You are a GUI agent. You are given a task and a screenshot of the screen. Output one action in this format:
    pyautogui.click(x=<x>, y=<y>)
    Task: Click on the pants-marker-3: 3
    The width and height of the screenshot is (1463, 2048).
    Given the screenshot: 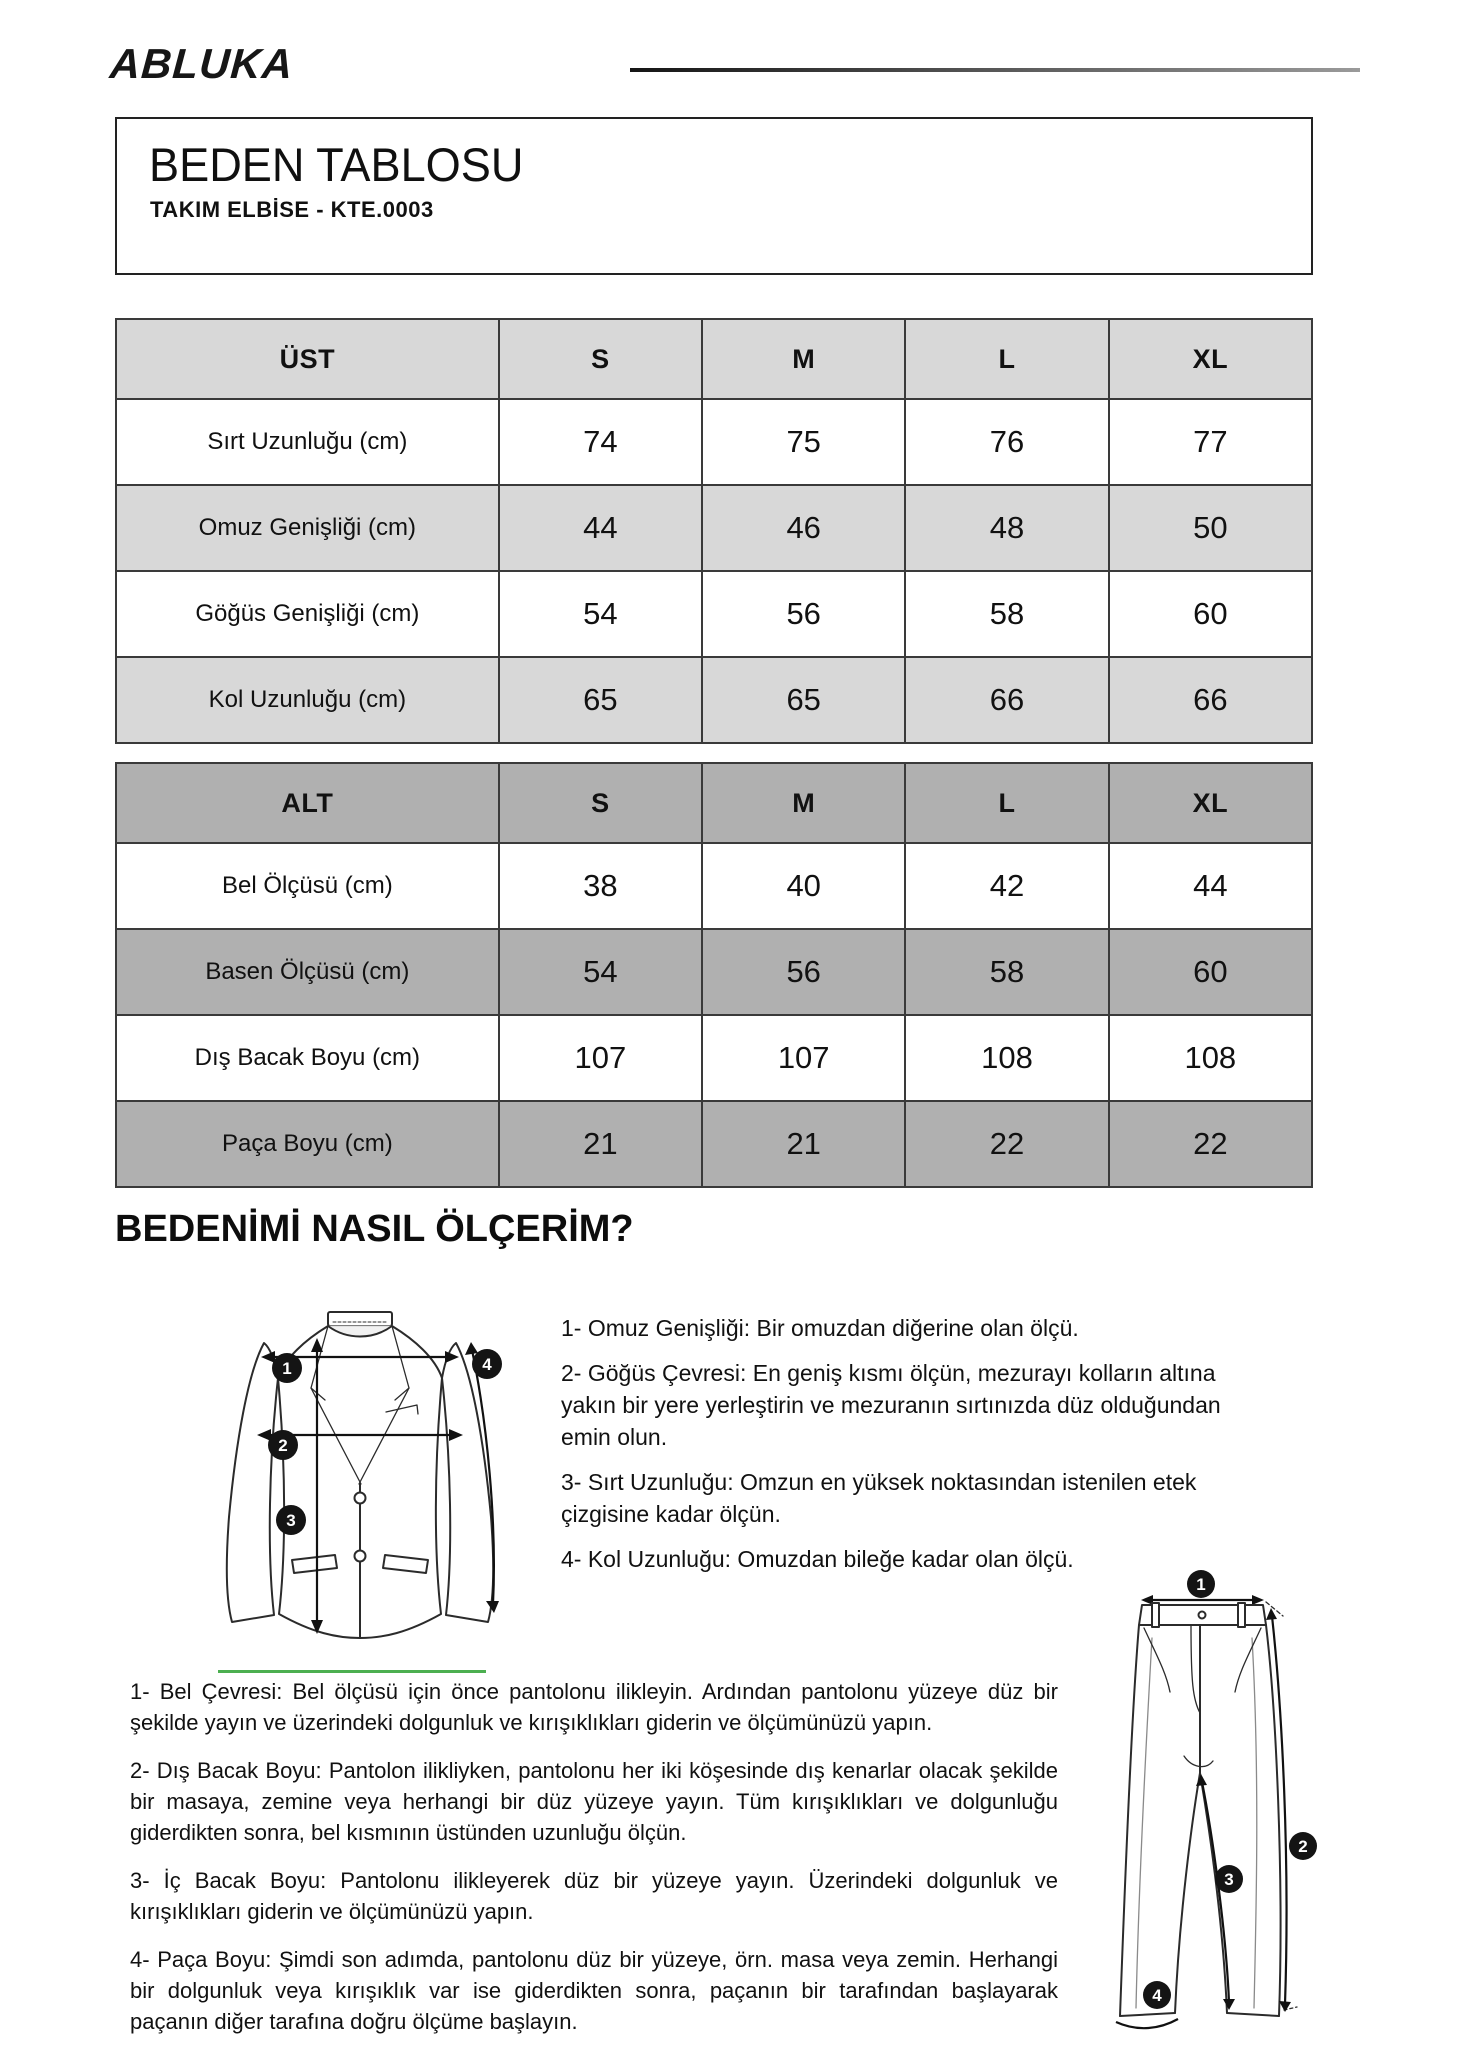 What is the action you would take?
    pyautogui.click(x=1229, y=1879)
    